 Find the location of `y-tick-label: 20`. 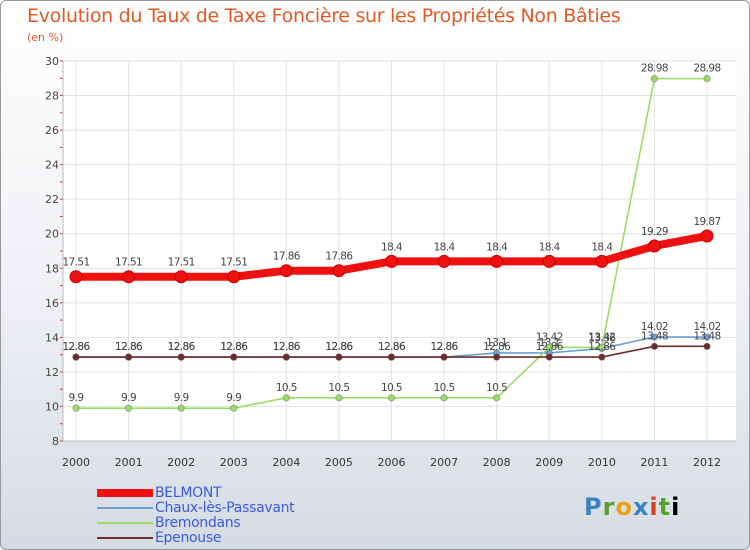

y-tick-label: 20 is located at coordinates (52, 234).